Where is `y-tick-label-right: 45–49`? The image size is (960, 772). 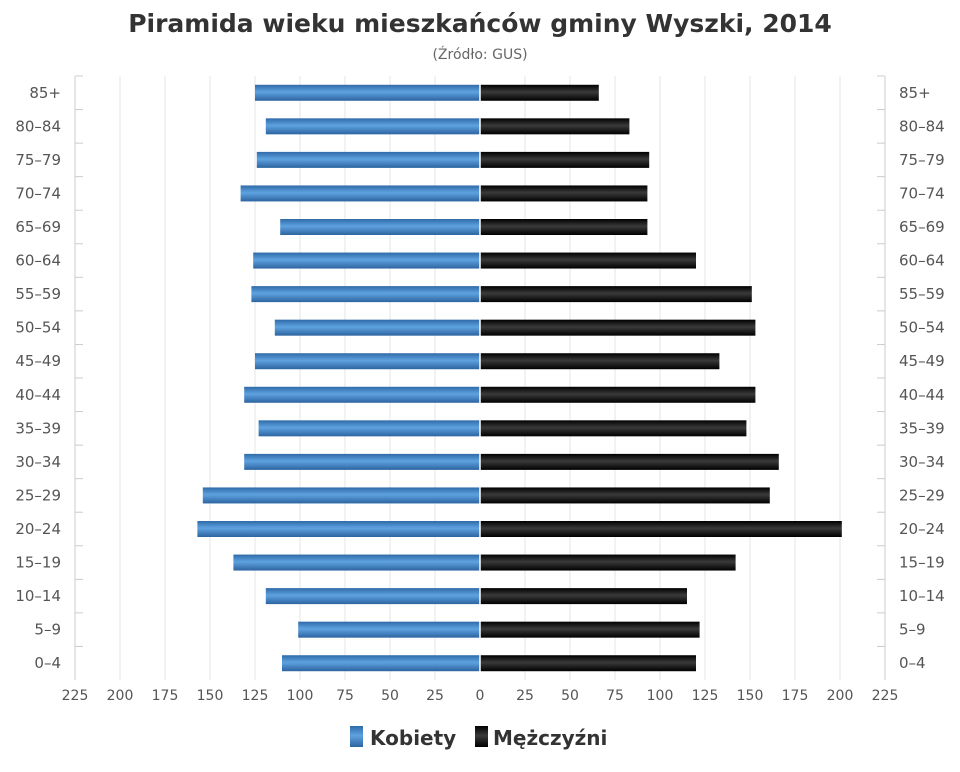
y-tick-label-right: 45–49 is located at coordinates (922, 361).